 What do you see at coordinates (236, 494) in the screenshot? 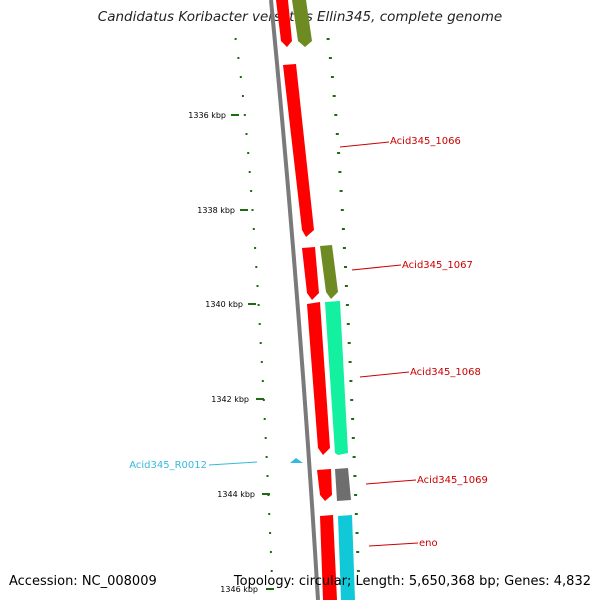
I see `scale-label-1344: 1344 kbp` at bounding box center [236, 494].